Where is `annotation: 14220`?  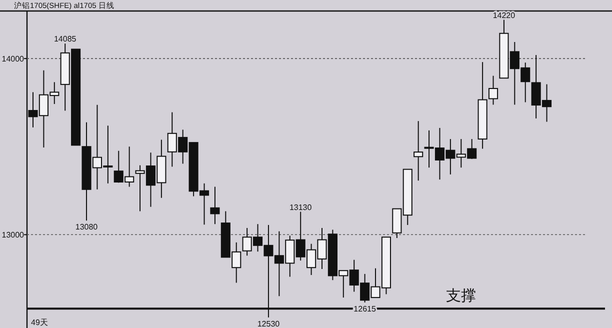 annotation: 14220 is located at coordinates (504, 15).